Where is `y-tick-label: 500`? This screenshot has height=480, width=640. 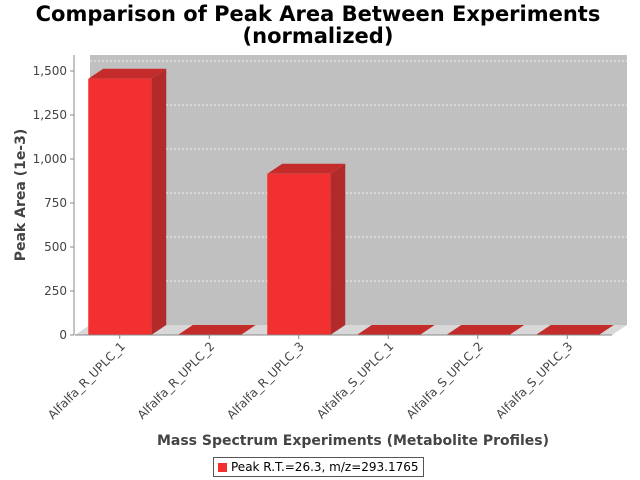 y-tick-label: 500 is located at coordinates (55, 247).